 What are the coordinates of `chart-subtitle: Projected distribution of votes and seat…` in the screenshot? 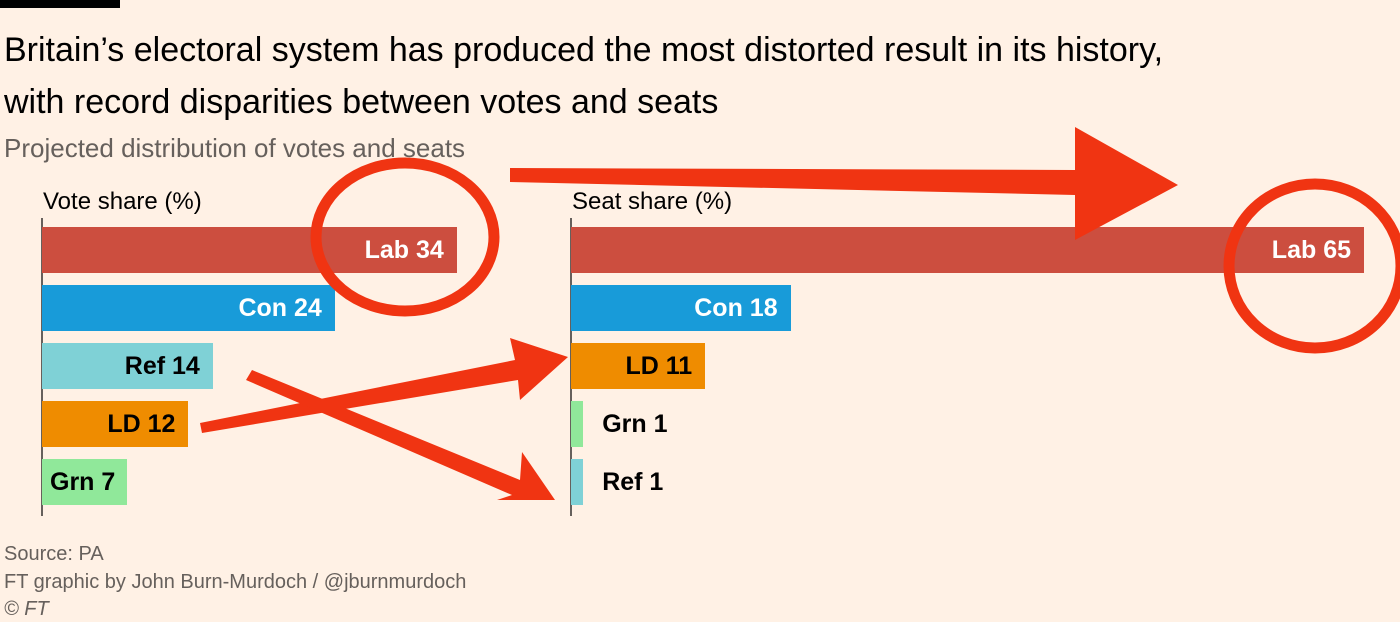 It's located at (235, 148).